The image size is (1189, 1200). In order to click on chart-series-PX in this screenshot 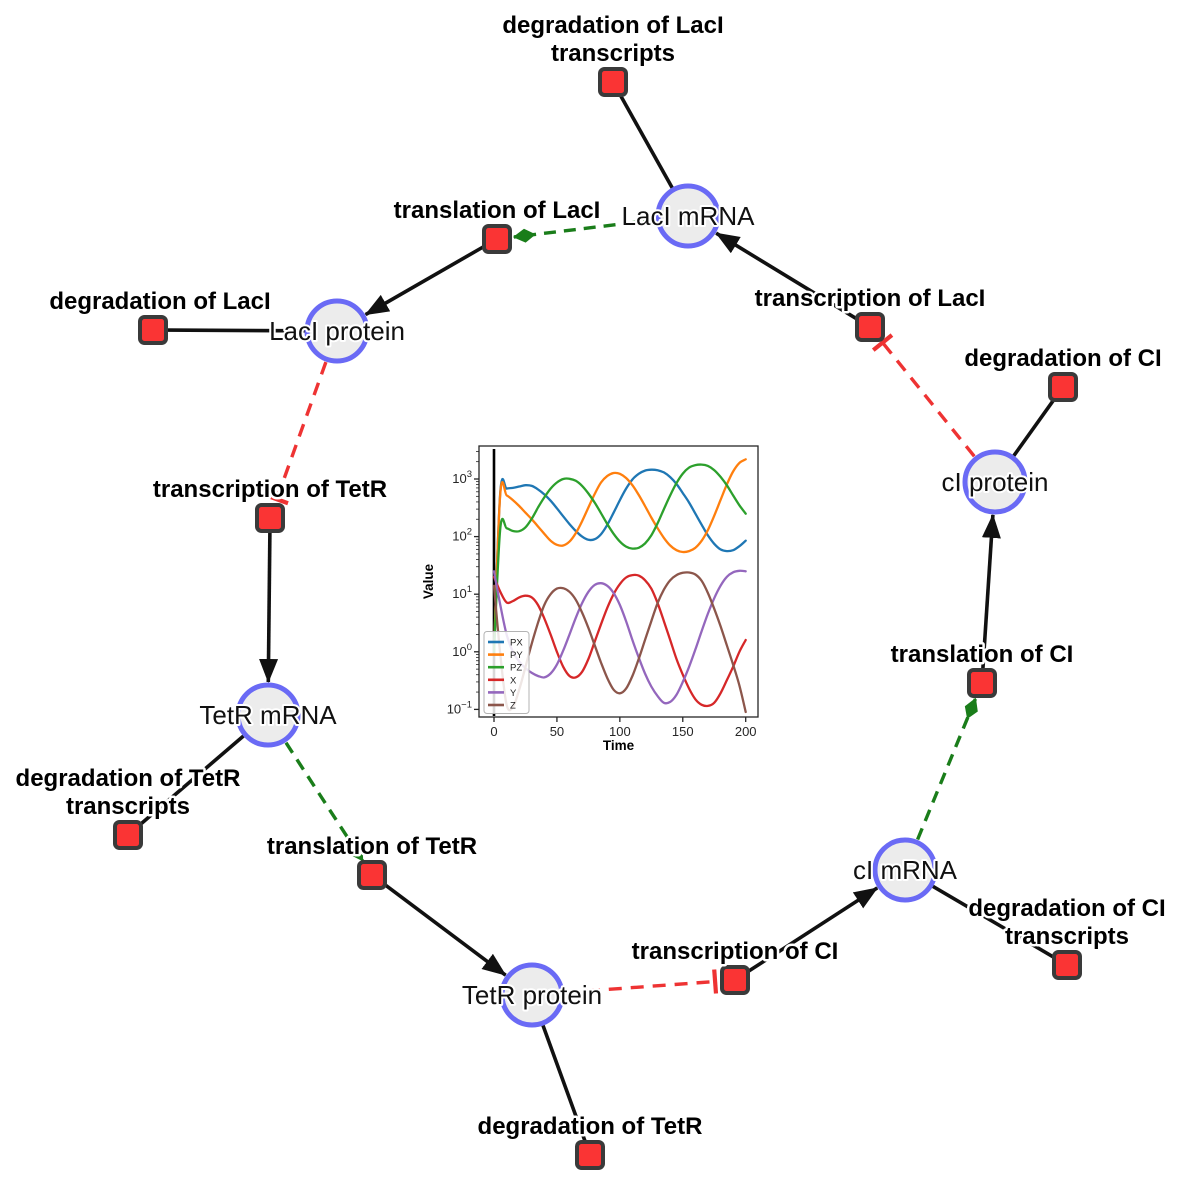, I will do `click(619, 560)`.